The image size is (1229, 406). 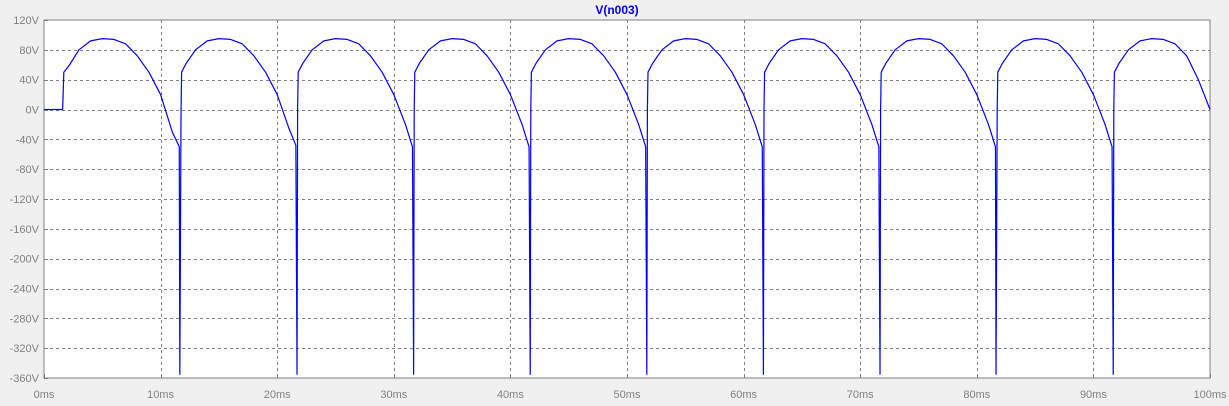 What do you see at coordinates (393, 395) in the screenshot?
I see `x-tick-label: 30ms` at bounding box center [393, 395].